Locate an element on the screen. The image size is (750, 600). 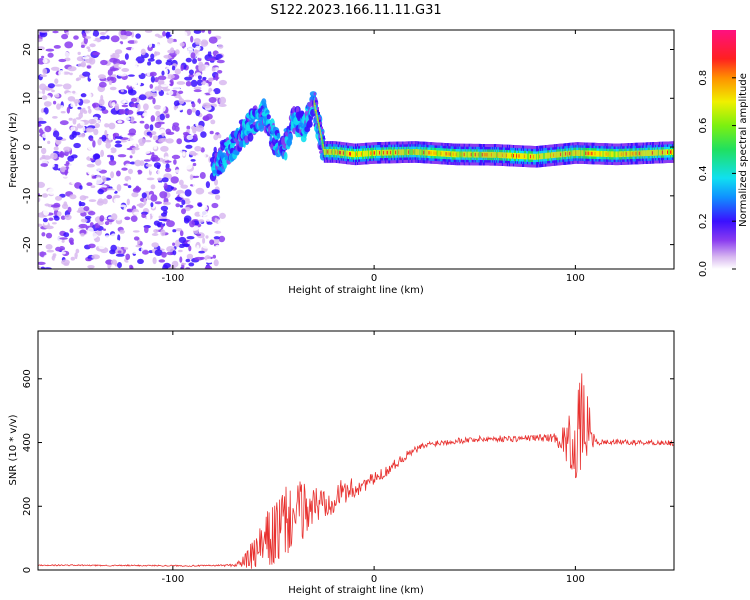
snr-x-label: Height of straight line (km) is located at coordinates (356, 590).